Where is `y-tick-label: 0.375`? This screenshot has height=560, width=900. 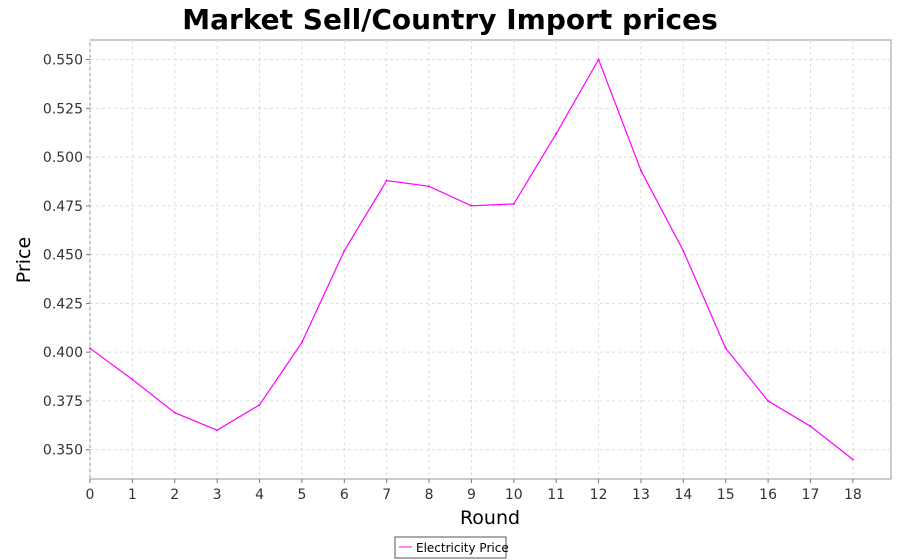
y-tick-label: 0.375 is located at coordinates (63, 402).